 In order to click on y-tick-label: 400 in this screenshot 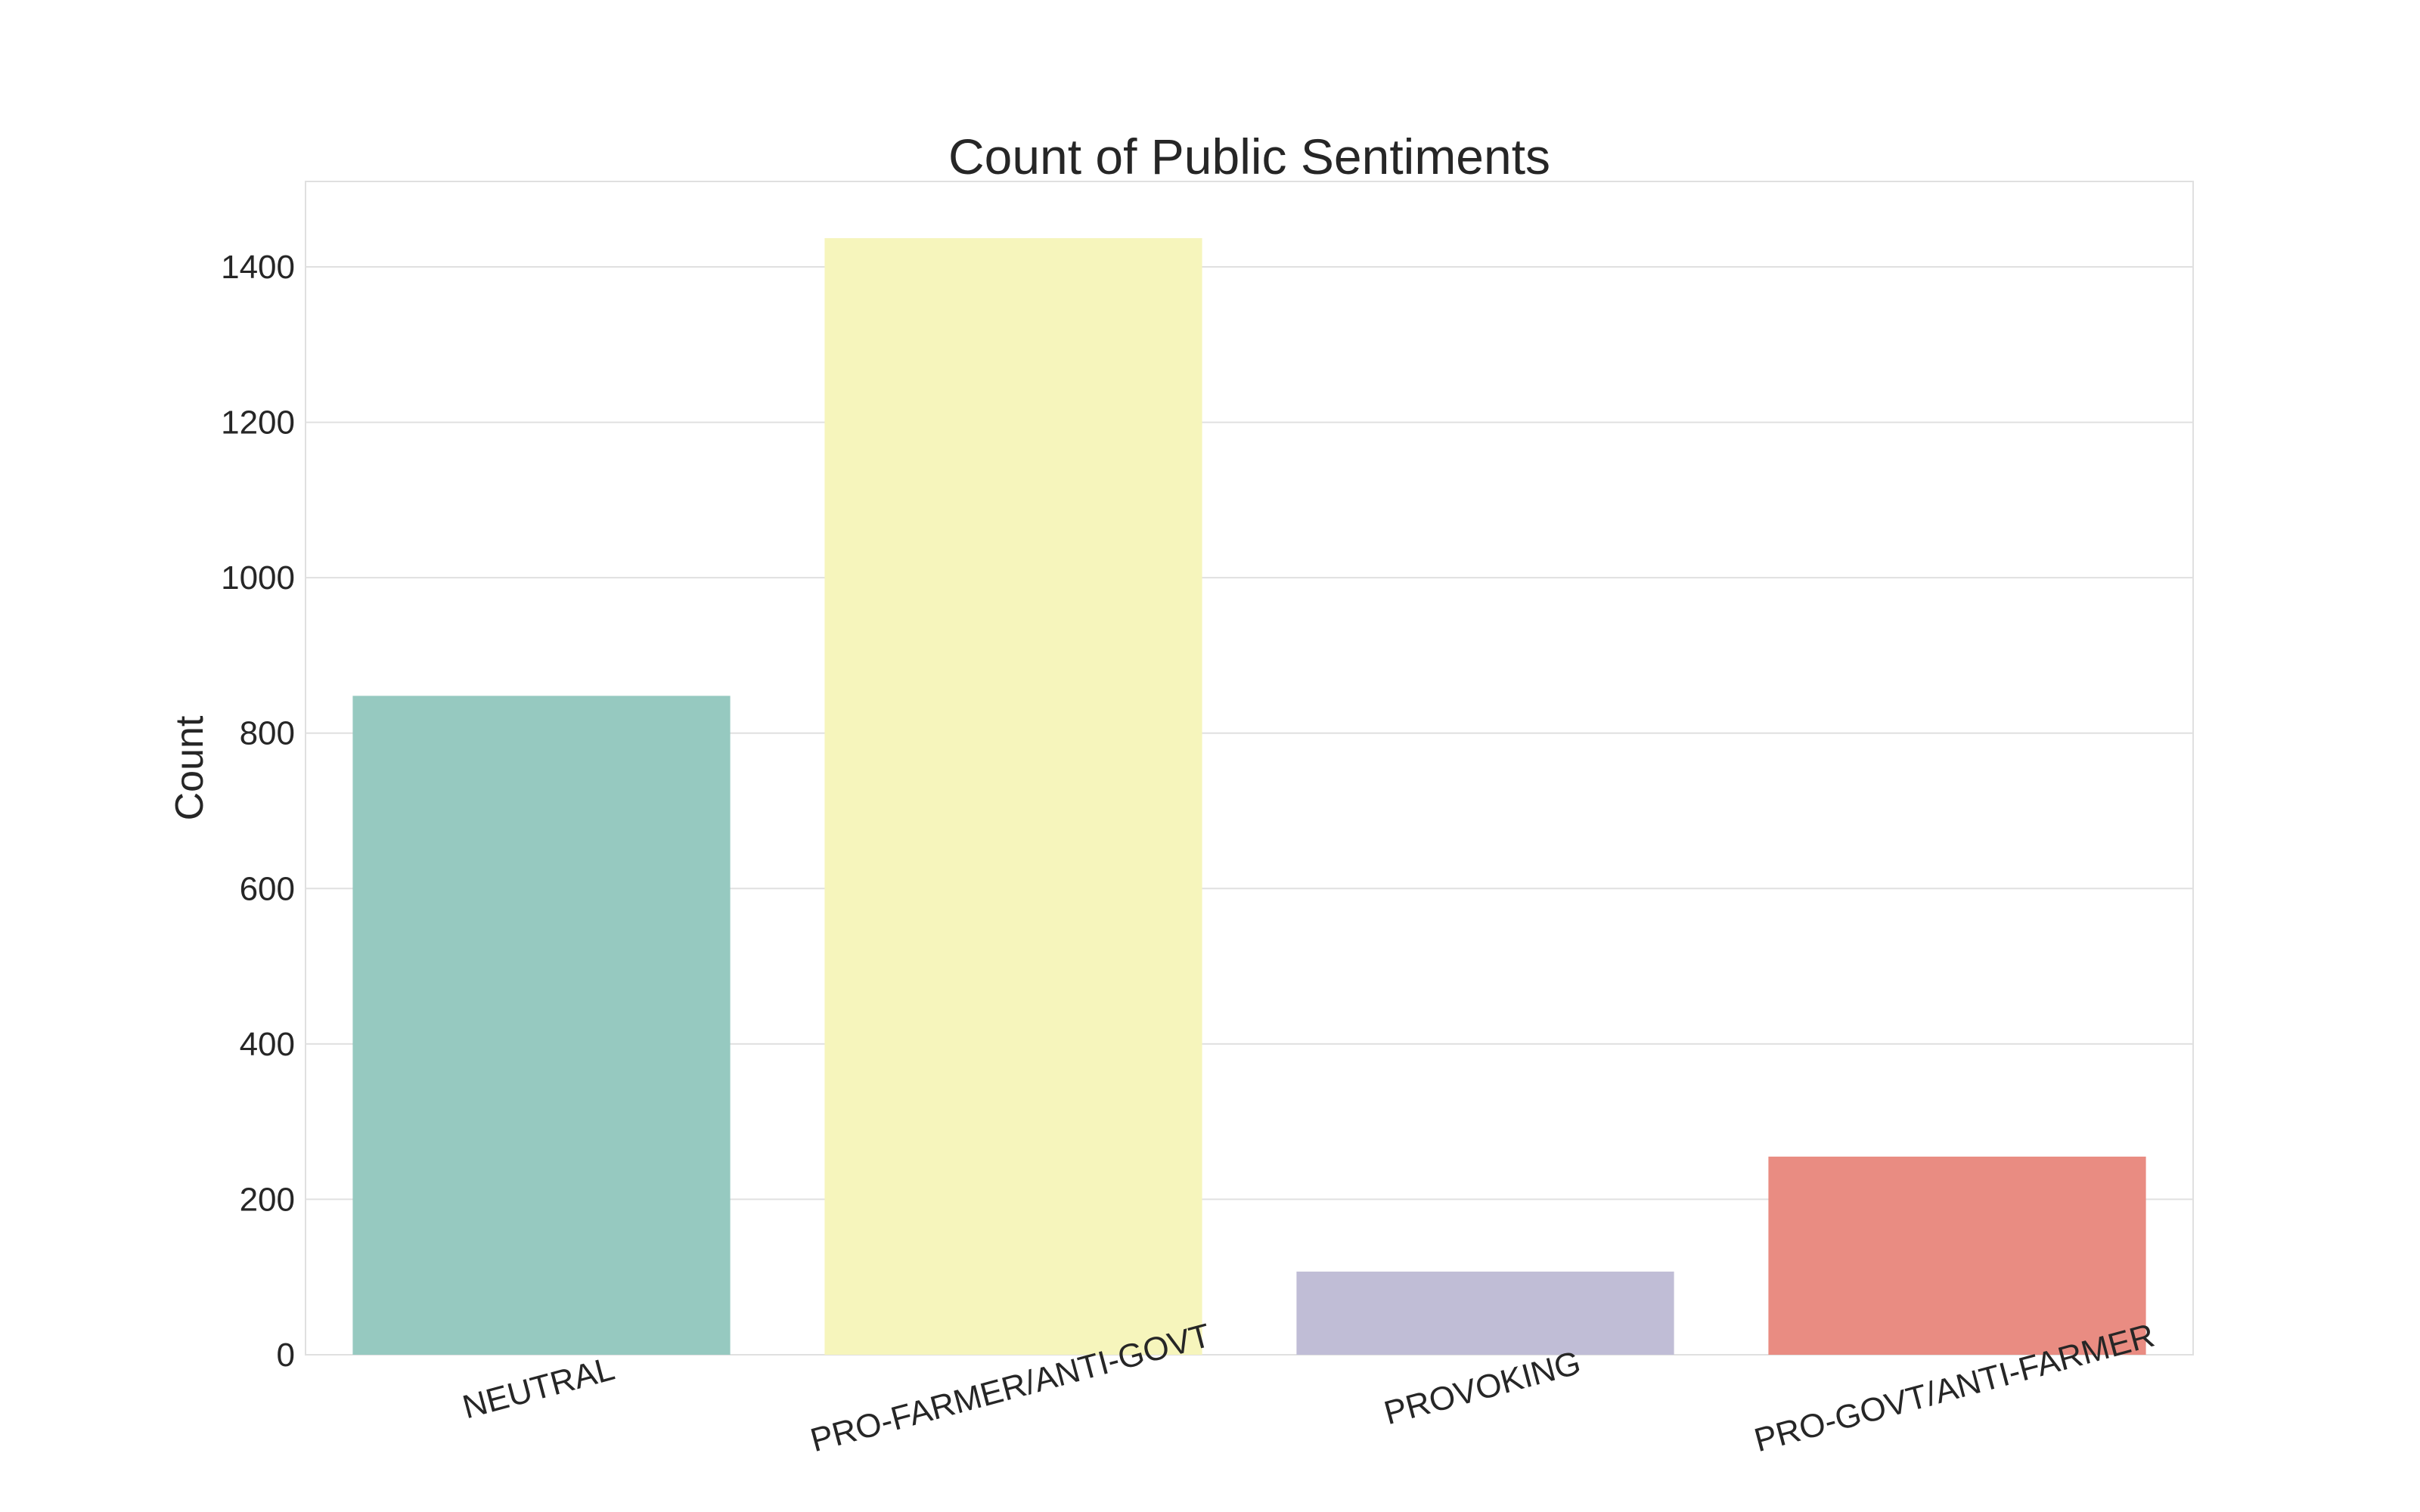, I will do `click(267, 1044)`.